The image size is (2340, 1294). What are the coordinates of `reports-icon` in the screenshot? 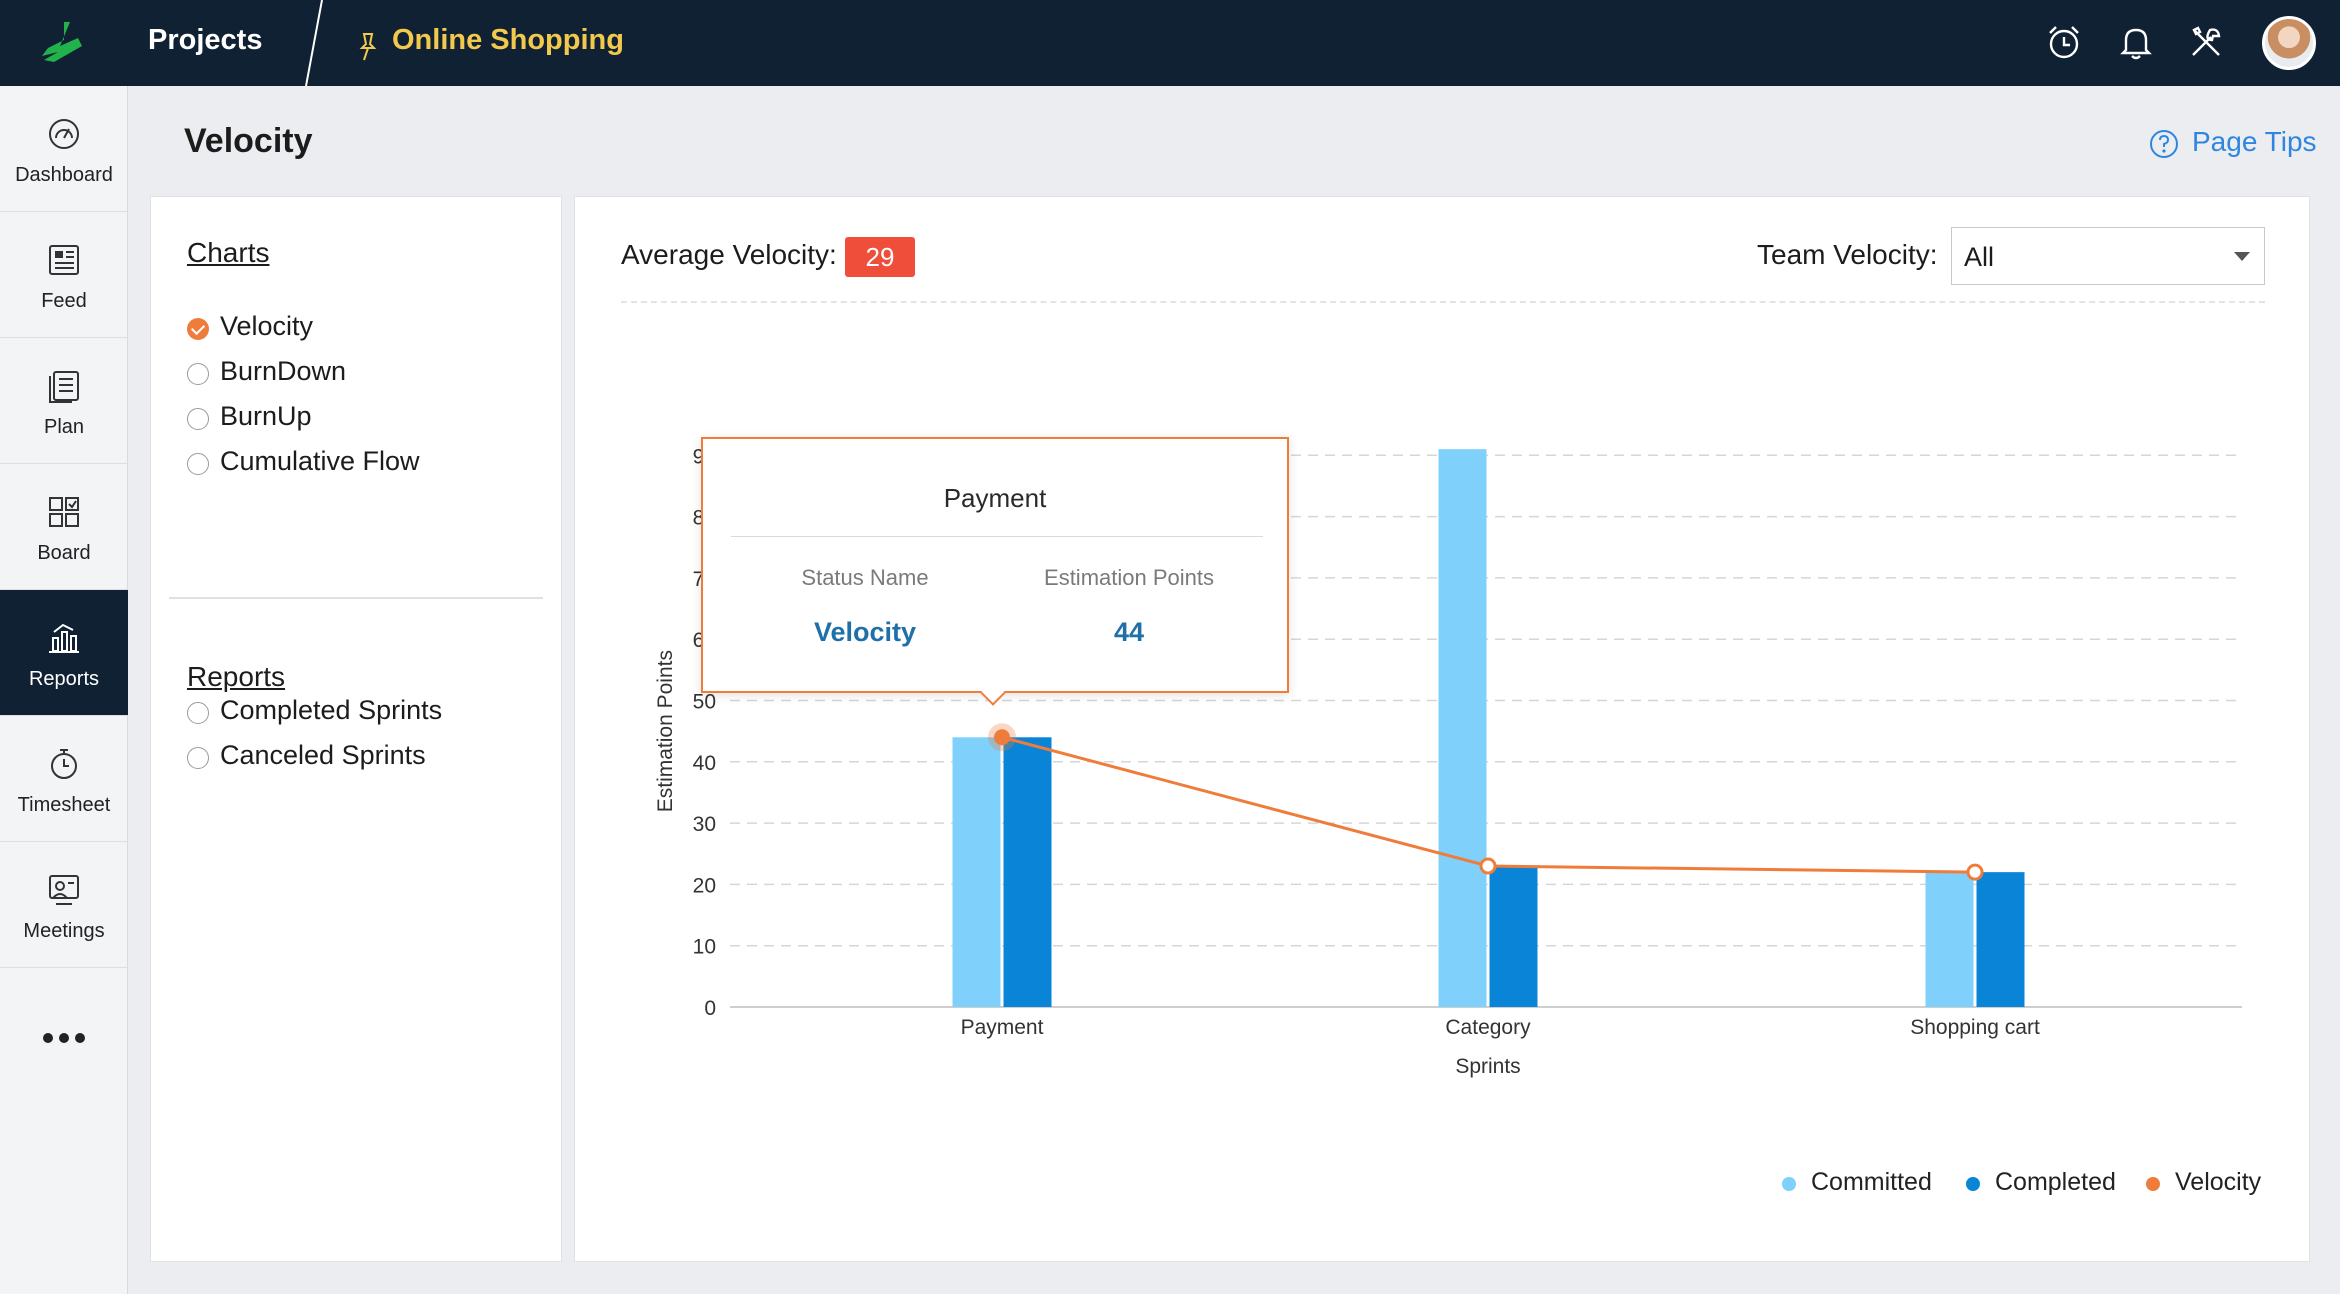 It's located at (64, 638).